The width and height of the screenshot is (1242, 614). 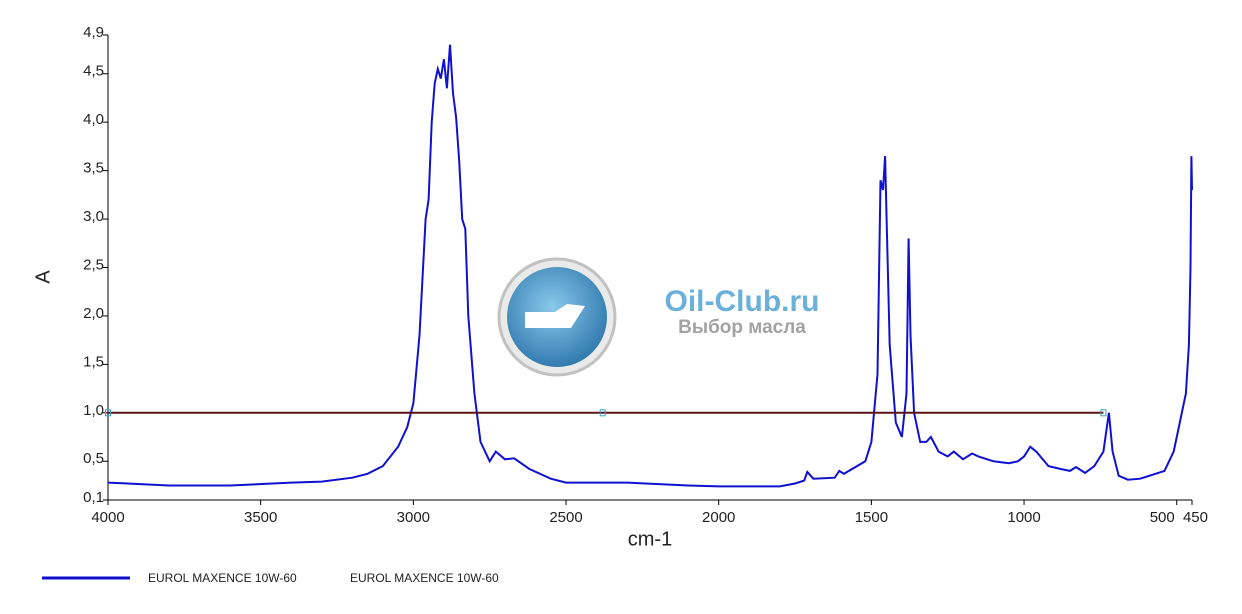 What do you see at coordinates (93, 458) in the screenshot?
I see `y-tick-label: 0,5` at bounding box center [93, 458].